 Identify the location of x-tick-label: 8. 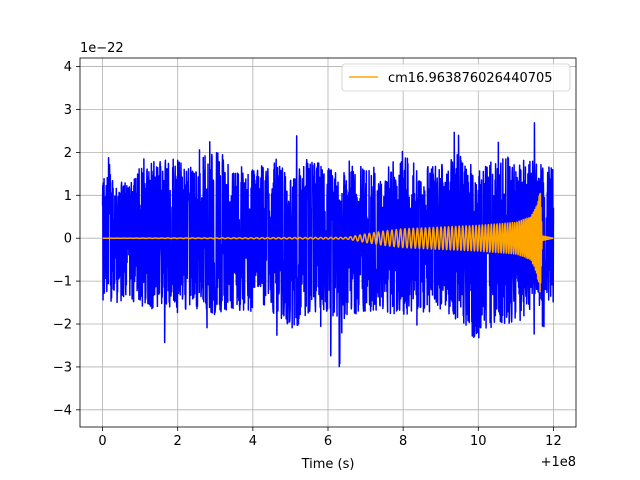
(403, 441).